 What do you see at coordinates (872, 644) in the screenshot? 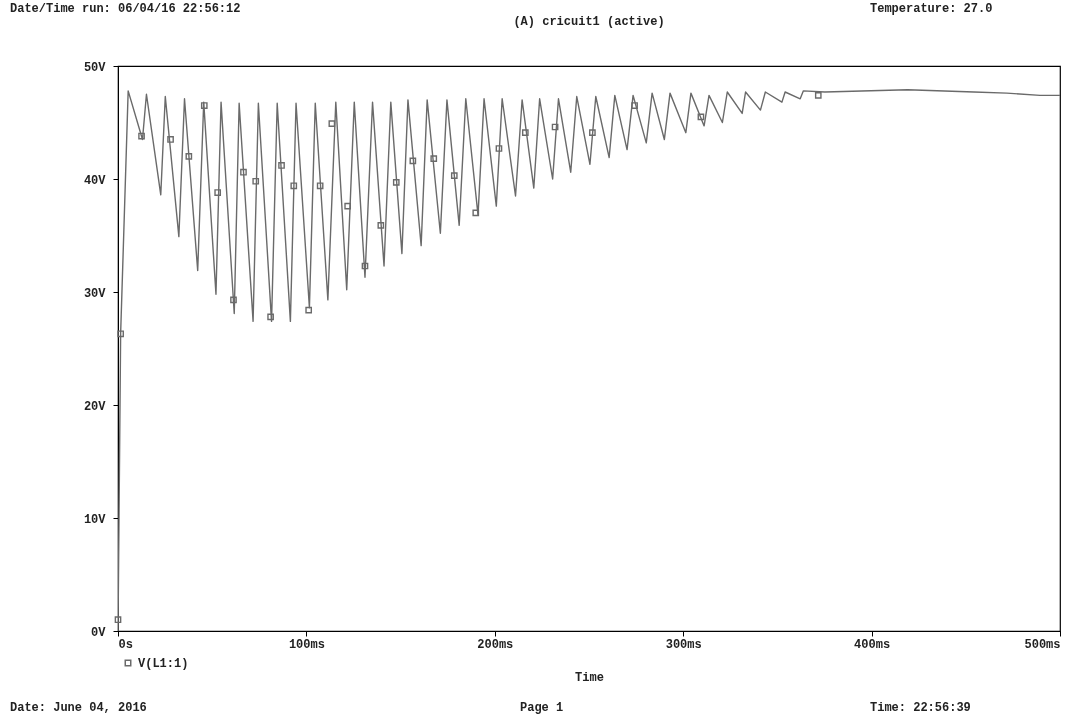
I see `x-tick-label: 400ms` at bounding box center [872, 644].